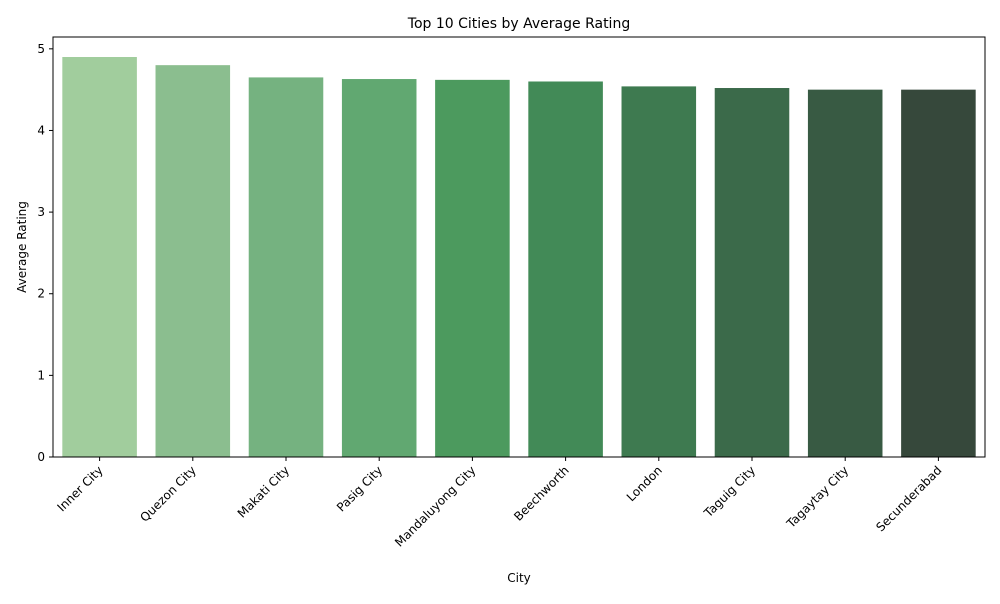  Describe the element at coordinates (518, 24) in the screenshot. I see `chart-title: Top 10 Cities by Average Rating` at that location.